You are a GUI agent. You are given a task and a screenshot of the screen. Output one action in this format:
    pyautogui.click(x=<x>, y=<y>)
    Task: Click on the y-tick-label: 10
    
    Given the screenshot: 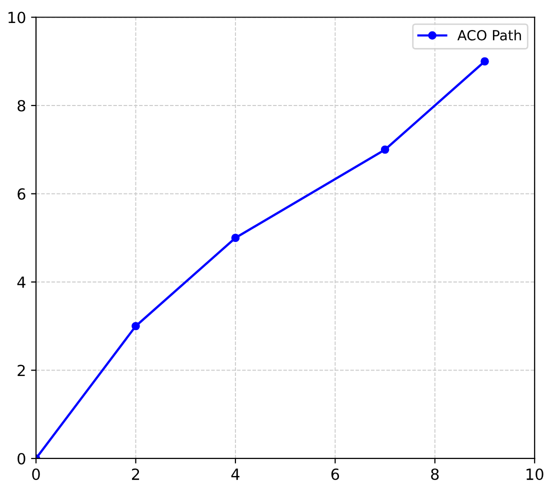 What is the action you would take?
    pyautogui.click(x=17, y=18)
    